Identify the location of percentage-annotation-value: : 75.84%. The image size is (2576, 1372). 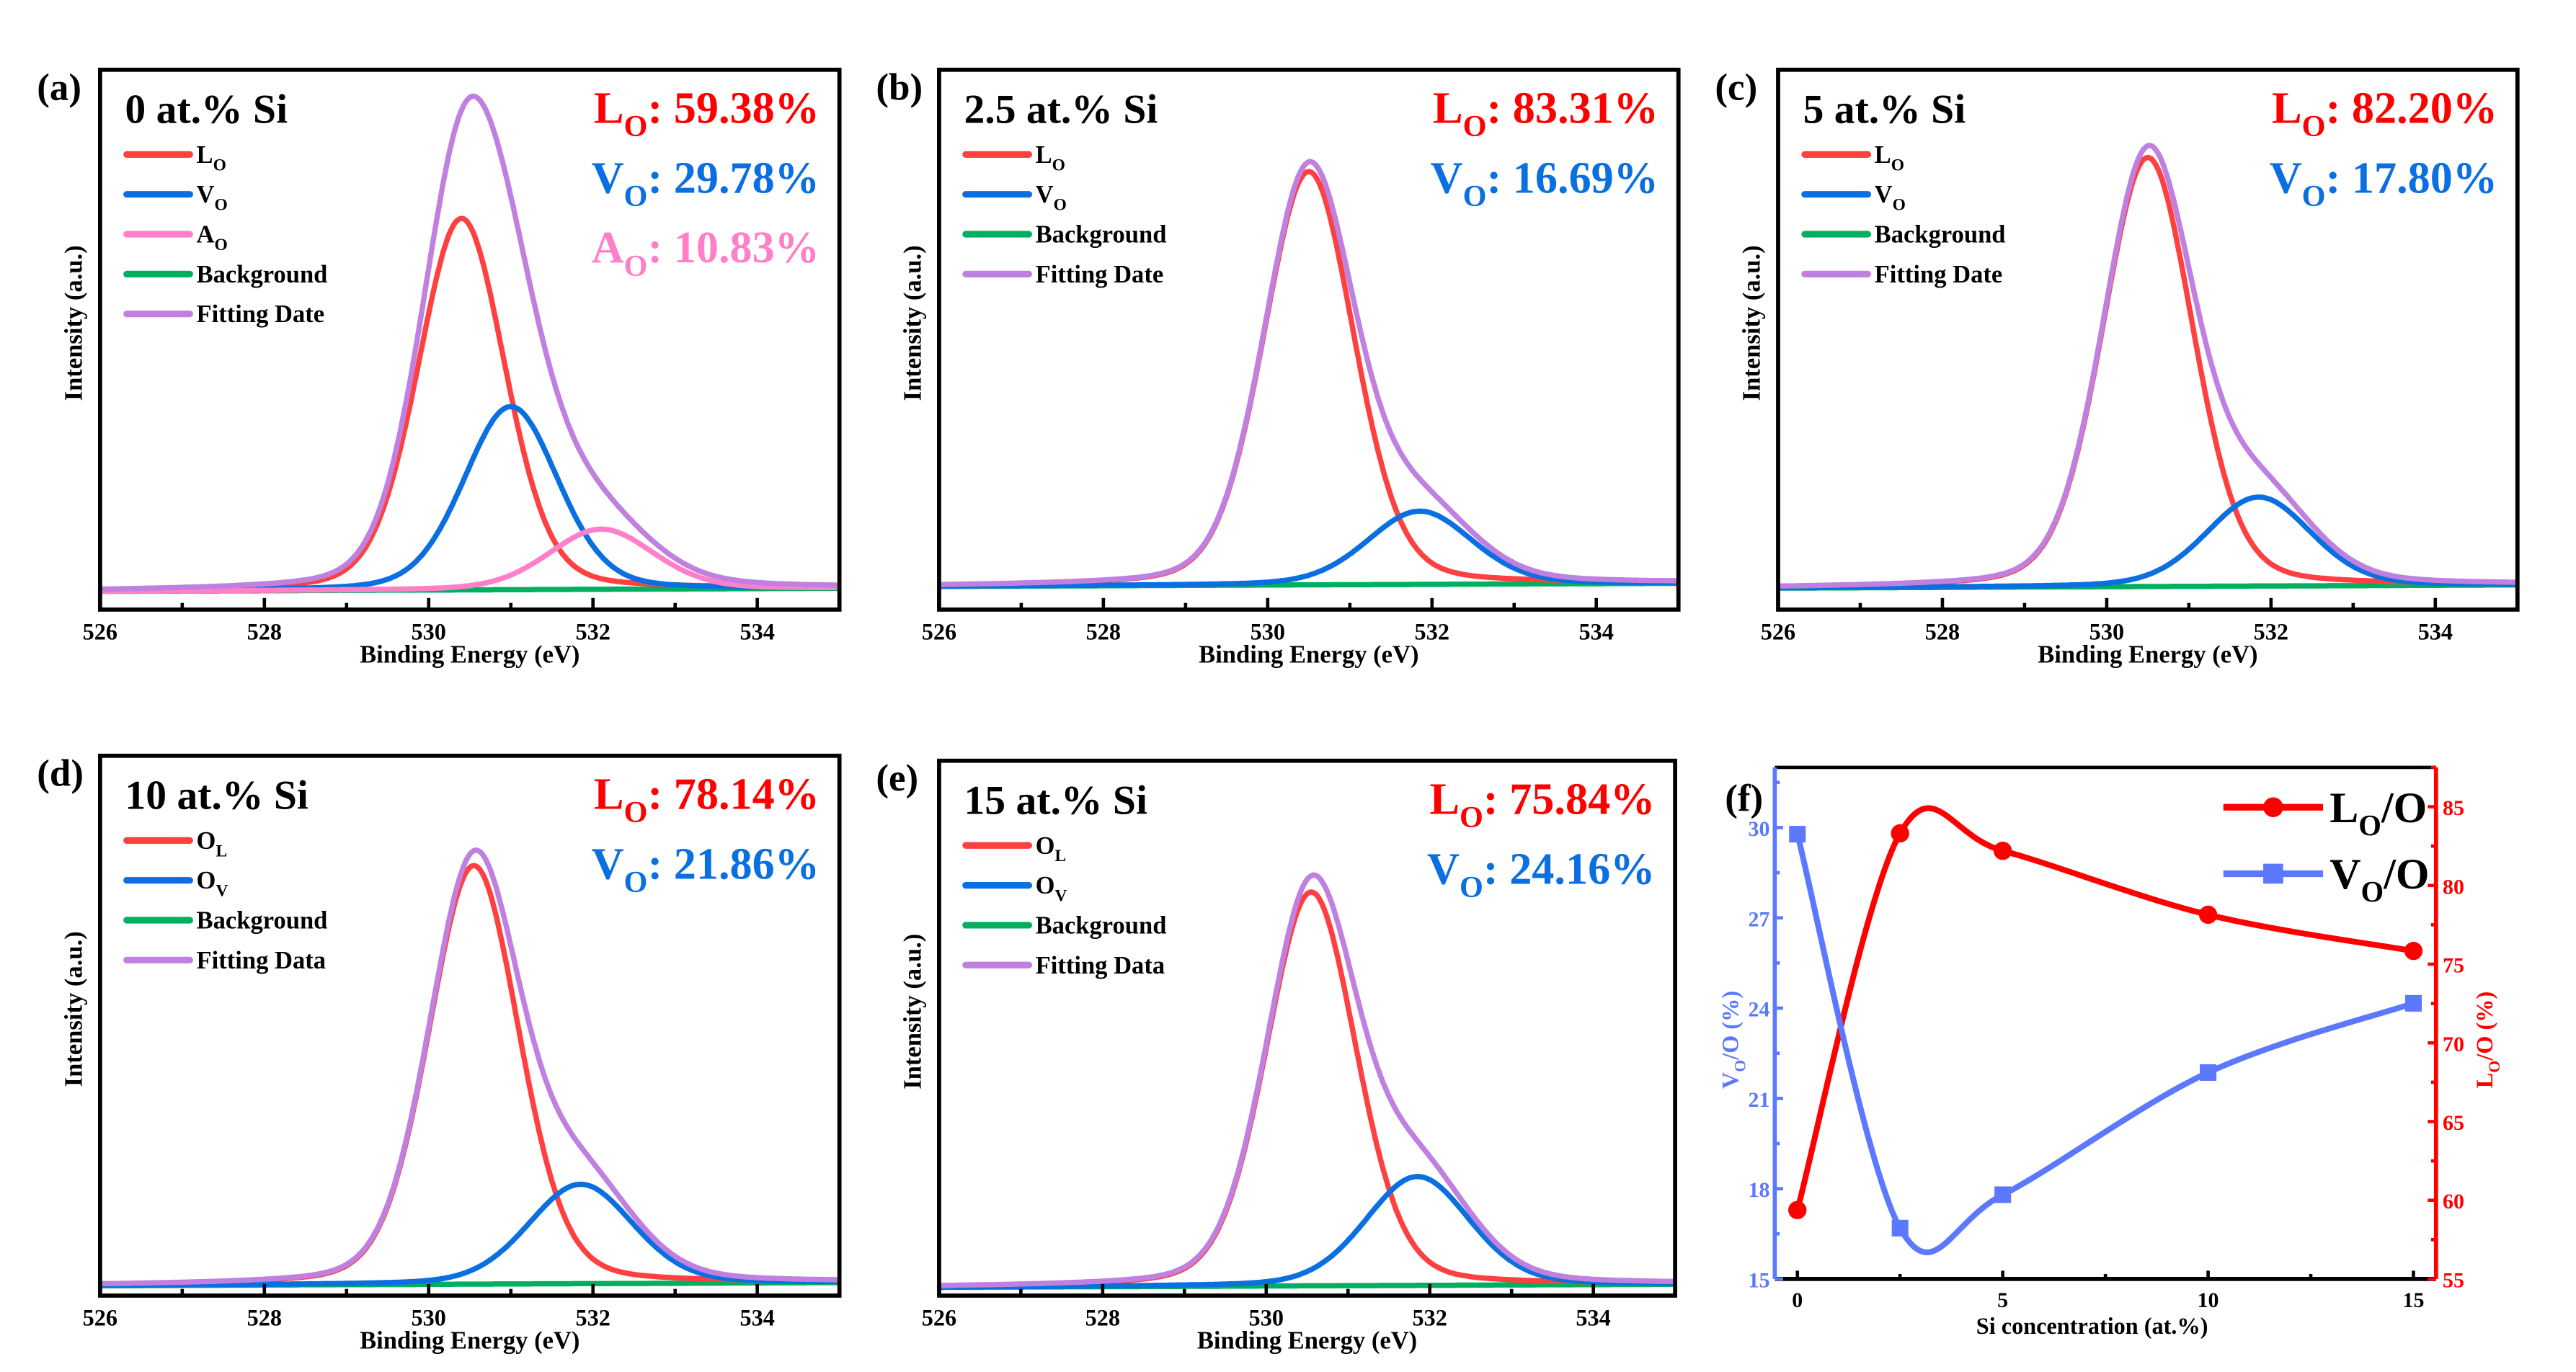
(1569, 799).